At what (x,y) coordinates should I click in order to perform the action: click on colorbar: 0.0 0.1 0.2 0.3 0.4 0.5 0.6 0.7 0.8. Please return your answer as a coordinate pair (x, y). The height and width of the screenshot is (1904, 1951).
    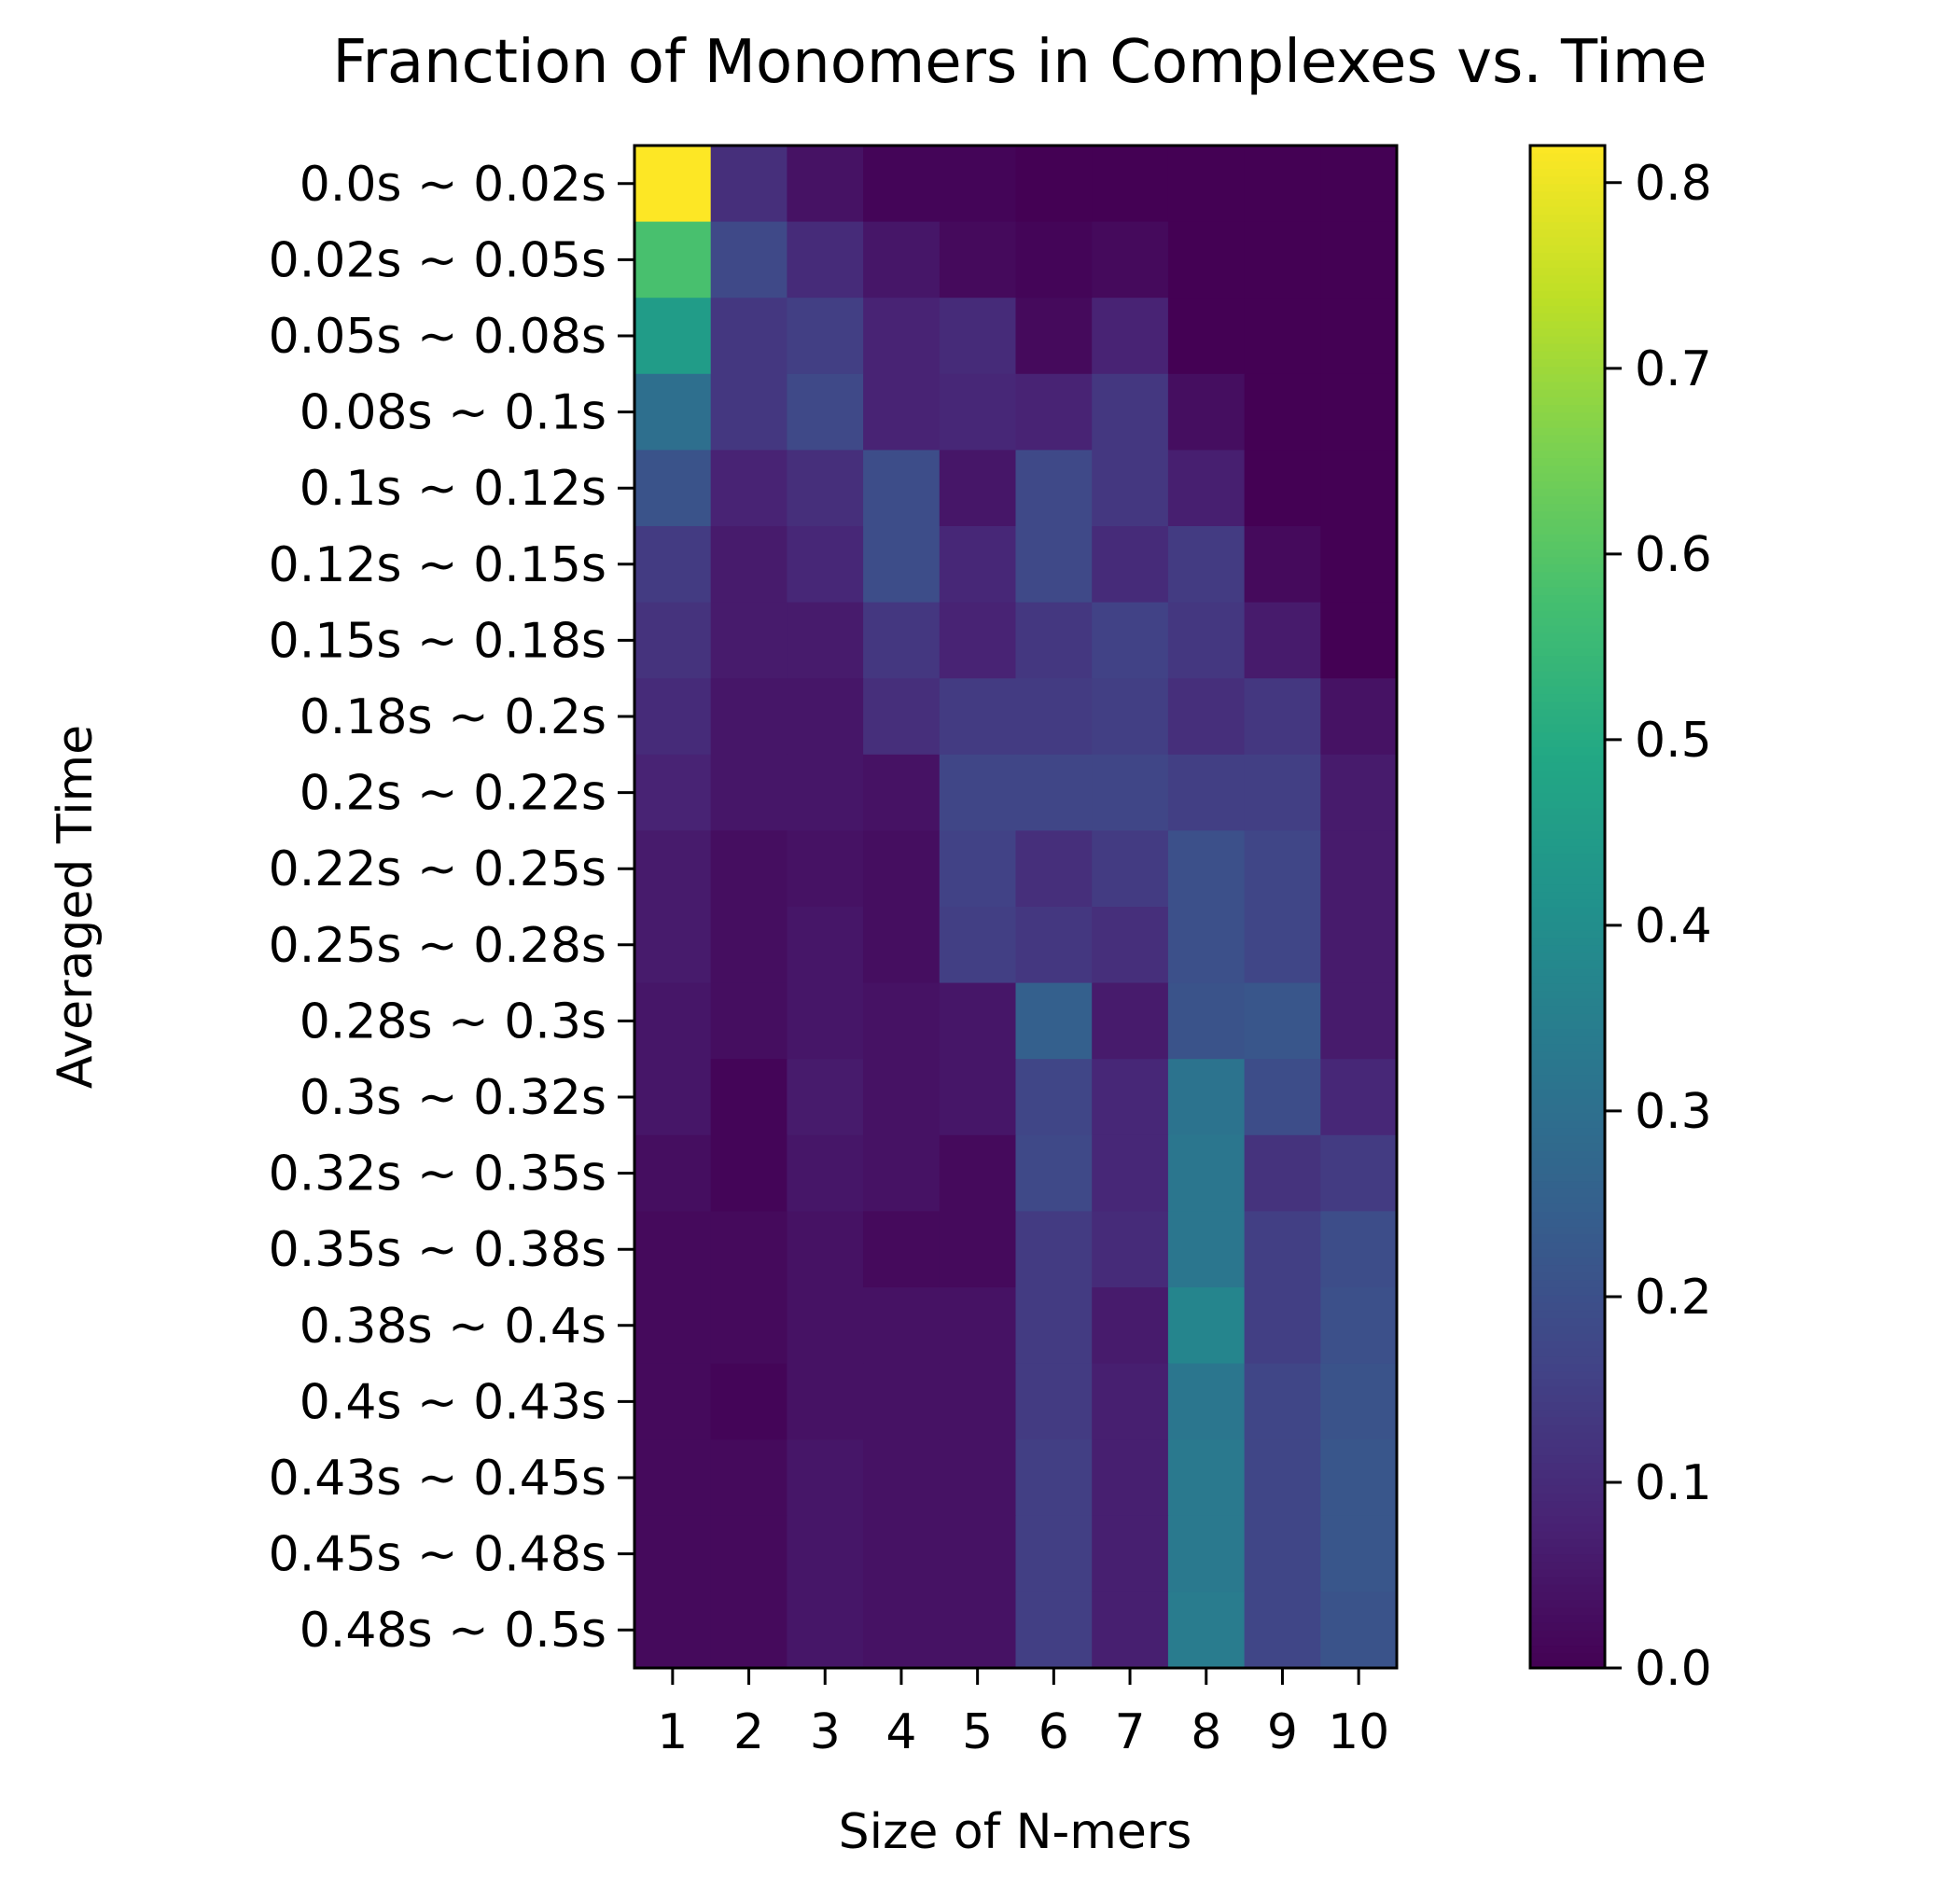
    Looking at the image, I should click on (1620, 920).